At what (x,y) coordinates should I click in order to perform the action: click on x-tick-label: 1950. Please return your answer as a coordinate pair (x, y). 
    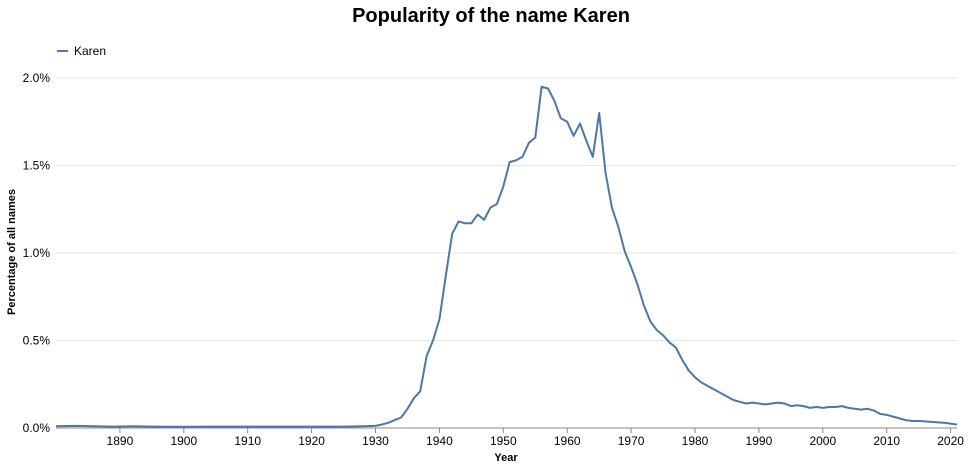
    Looking at the image, I should click on (503, 441).